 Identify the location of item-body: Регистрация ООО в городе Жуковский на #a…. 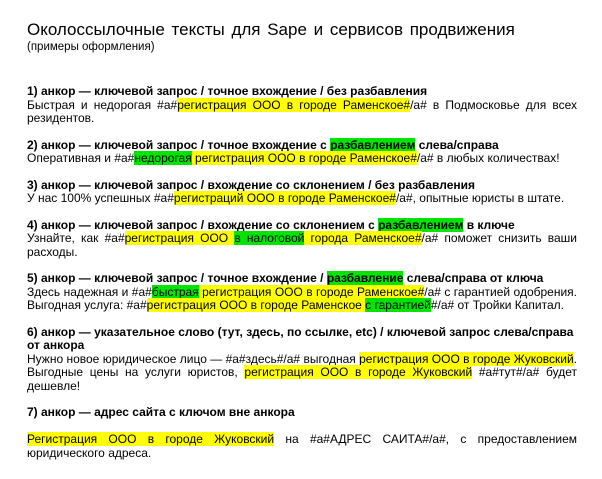
(302, 446).